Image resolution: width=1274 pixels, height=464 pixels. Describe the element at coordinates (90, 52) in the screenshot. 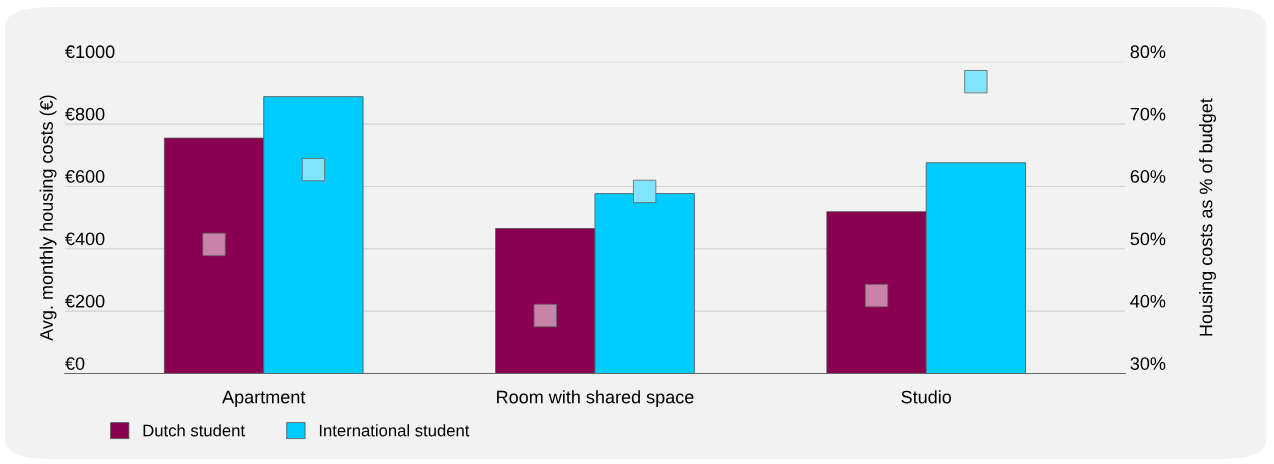

I see `y-tick-label: €1000` at that location.